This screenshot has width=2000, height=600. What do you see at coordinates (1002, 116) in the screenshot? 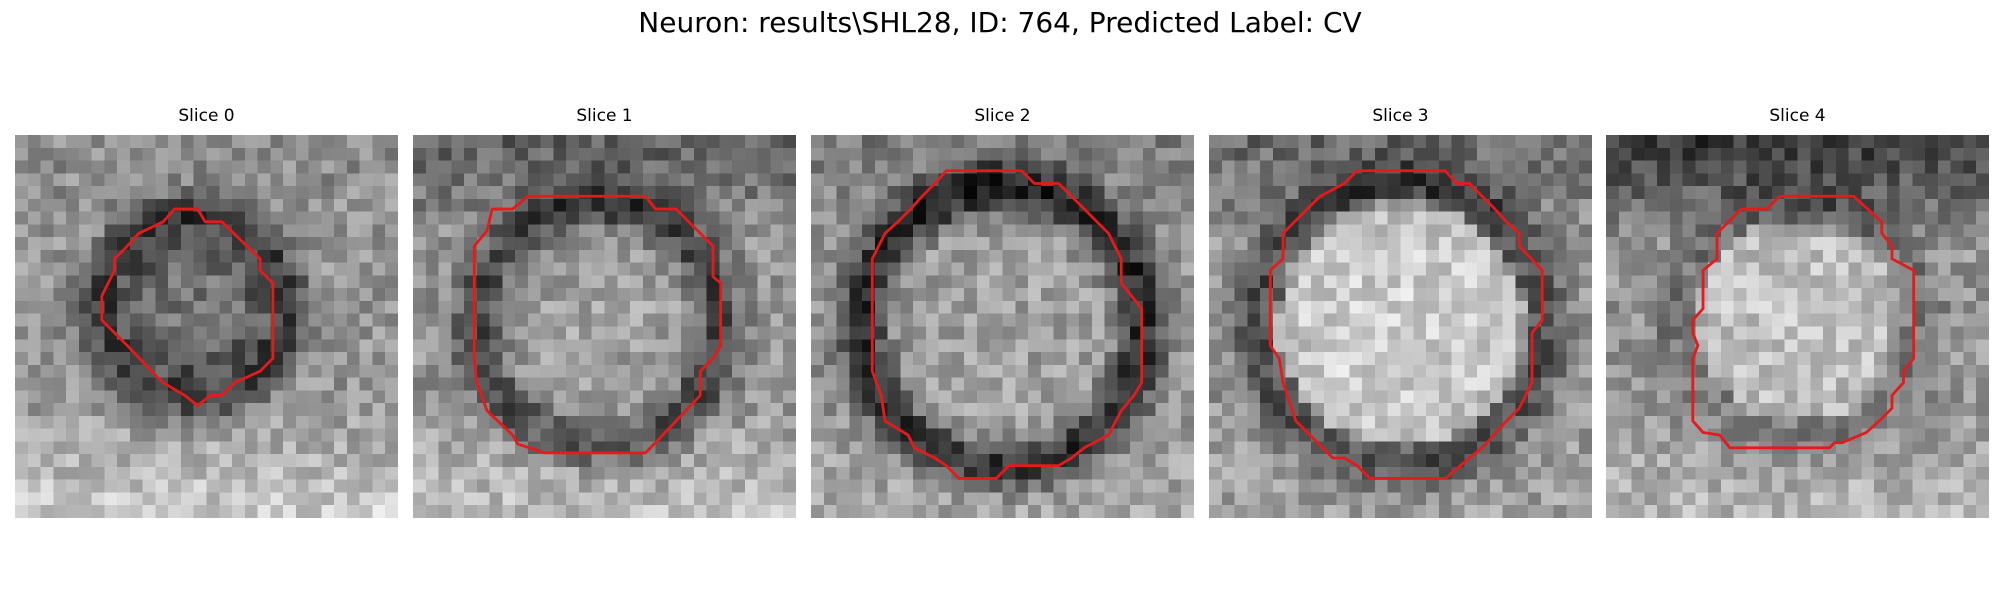
I see `slice-title: Slice 2` at bounding box center [1002, 116].